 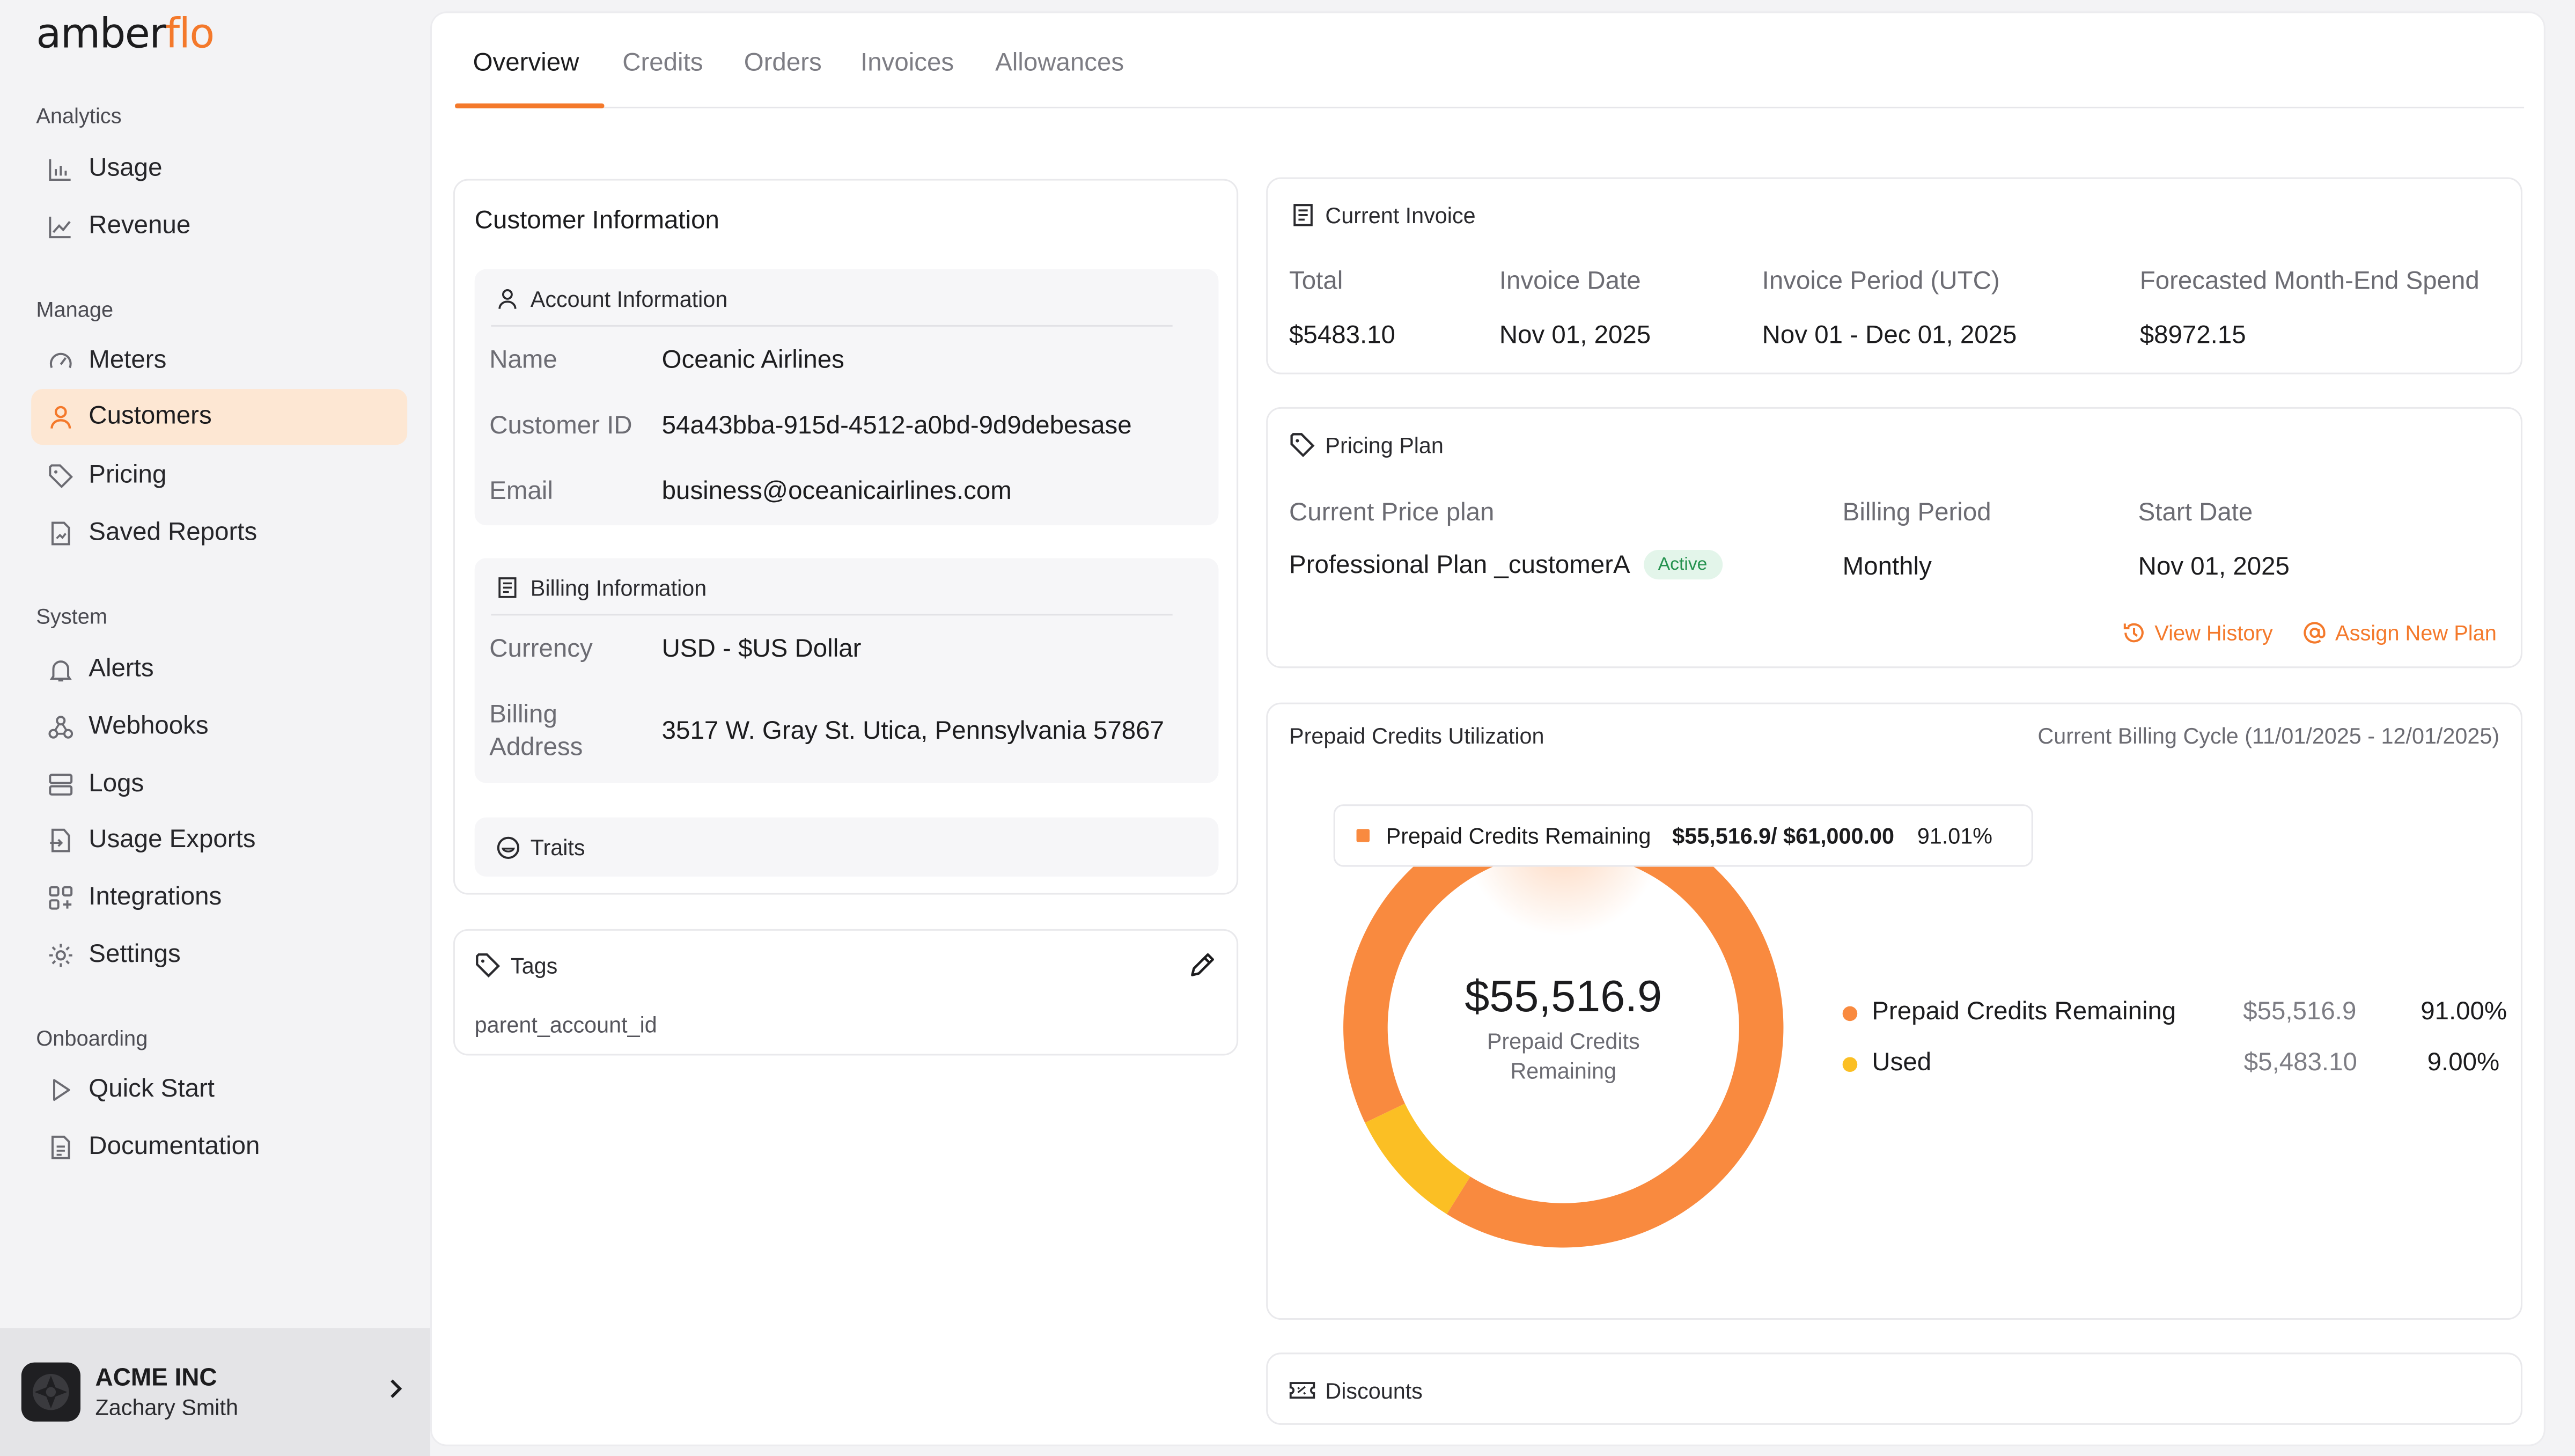 I want to click on sidebar-item-label: Settings, so click(x=135, y=954).